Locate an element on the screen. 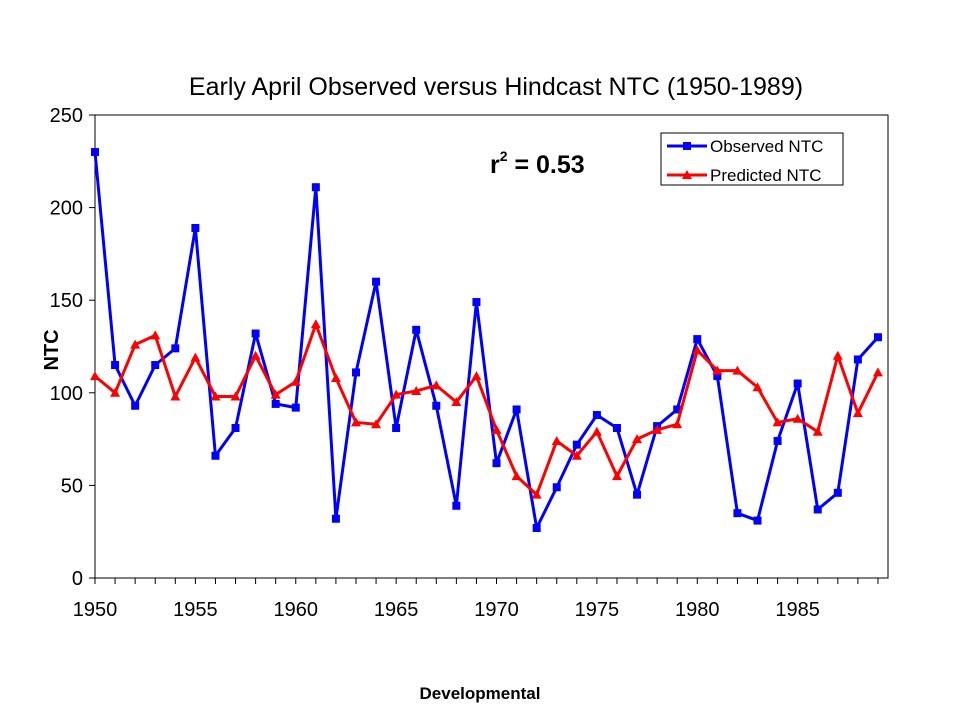  x-tick-label: 1950 is located at coordinates (95, 610).